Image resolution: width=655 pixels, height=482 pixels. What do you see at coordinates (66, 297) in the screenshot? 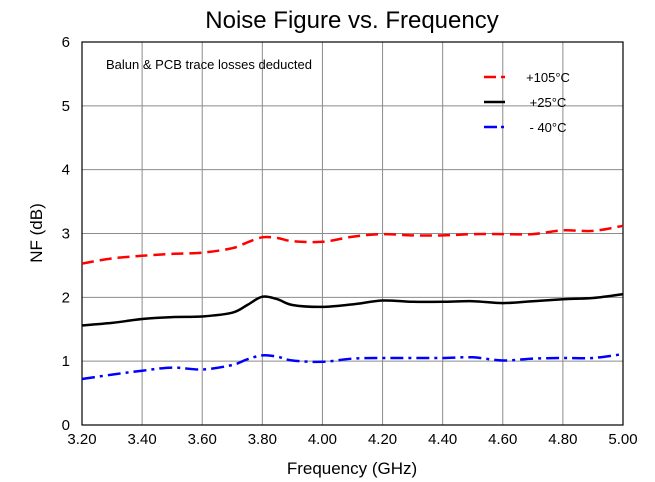
I see `y-tick-label: 2` at bounding box center [66, 297].